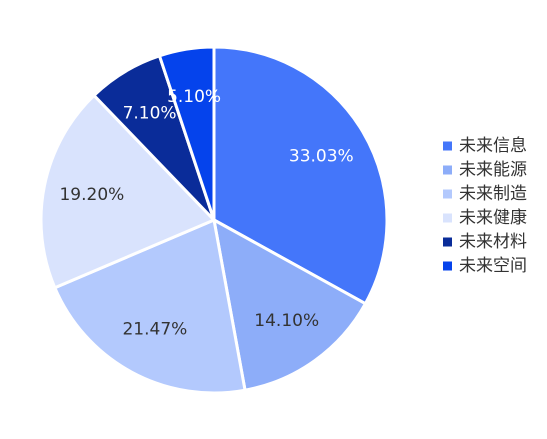 The height and width of the screenshot is (439, 547). I want to click on legend-item: 未来空间, so click(485, 266).